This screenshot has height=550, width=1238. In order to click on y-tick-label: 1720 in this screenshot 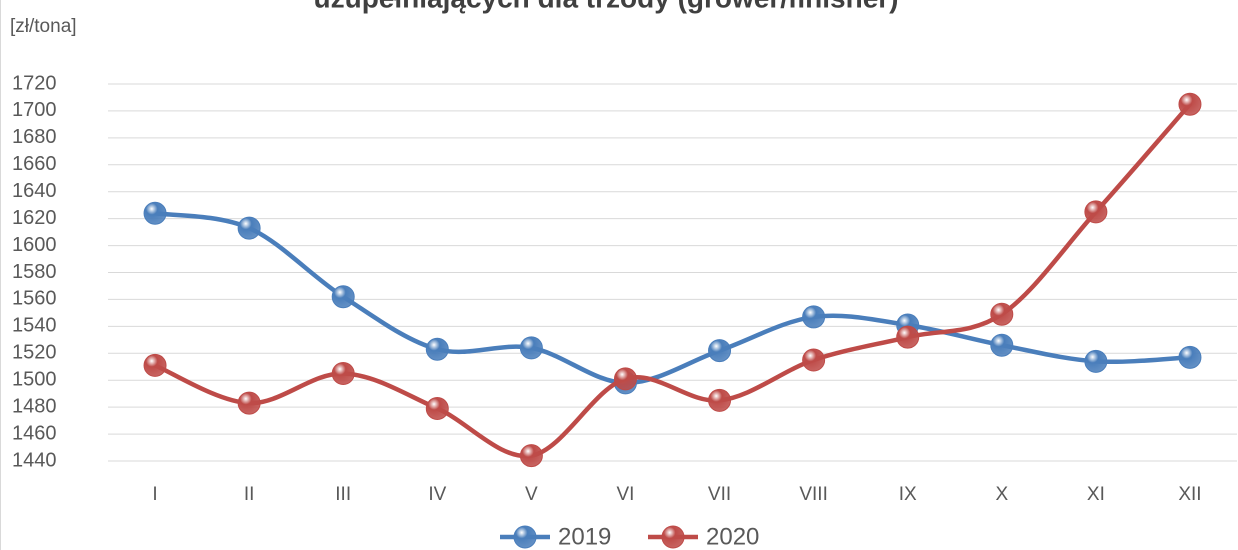, I will do `click(34, 83)`.